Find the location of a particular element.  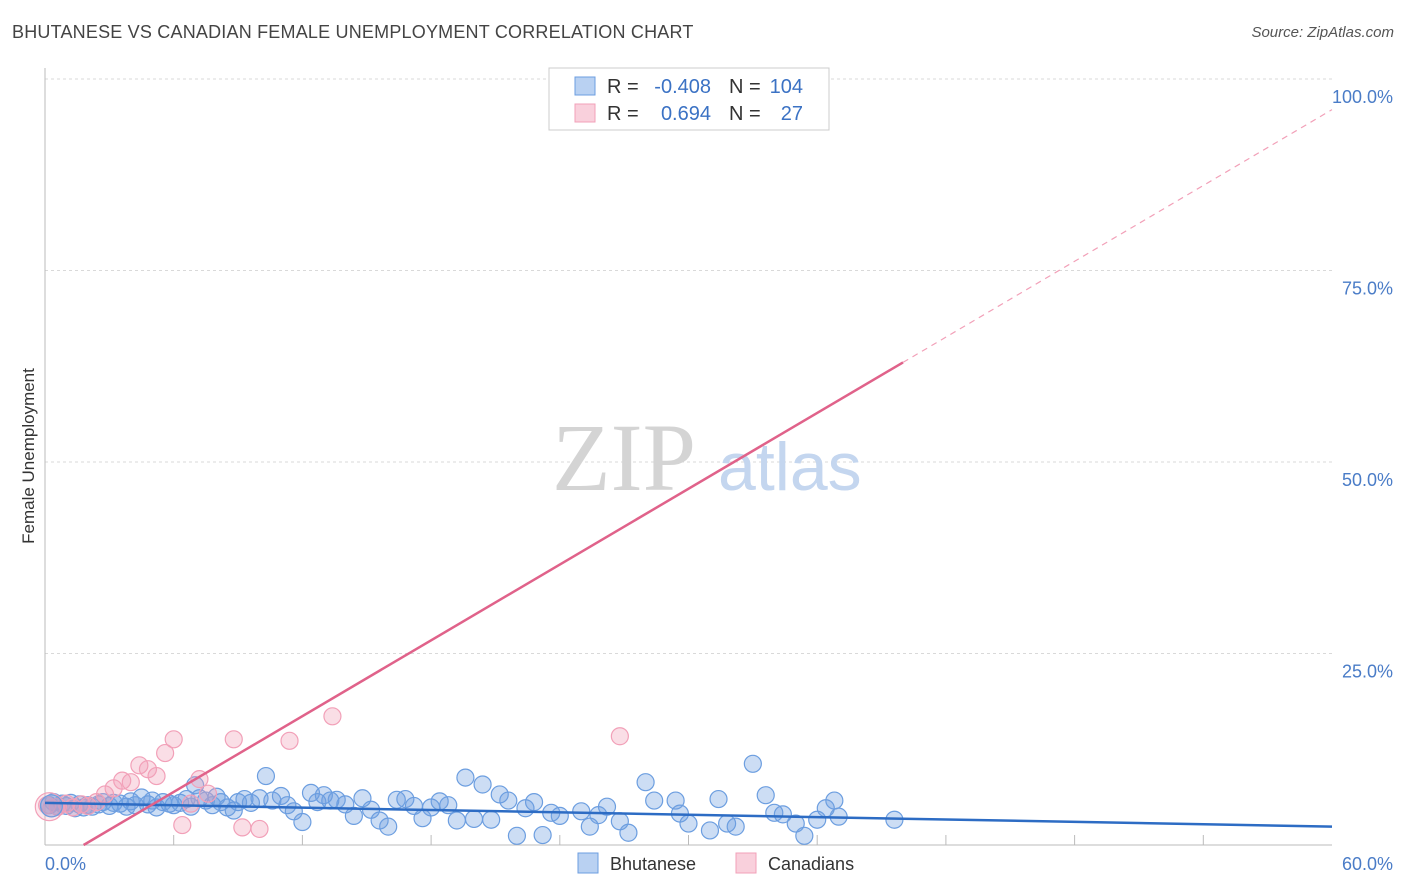

y-axis-label: Female Unemployment is located at coordinates (28, 456).